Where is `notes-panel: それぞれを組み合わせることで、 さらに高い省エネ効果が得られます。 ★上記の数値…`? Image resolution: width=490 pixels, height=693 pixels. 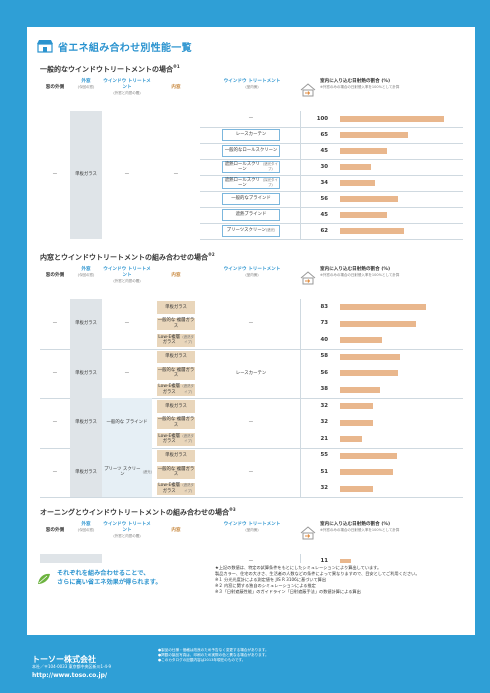 notes-panel: それぞれを組み合わせることで、 さらに高い省エネ効果が得られます。 ★上記の数値… is located at coordinates (251, 599).